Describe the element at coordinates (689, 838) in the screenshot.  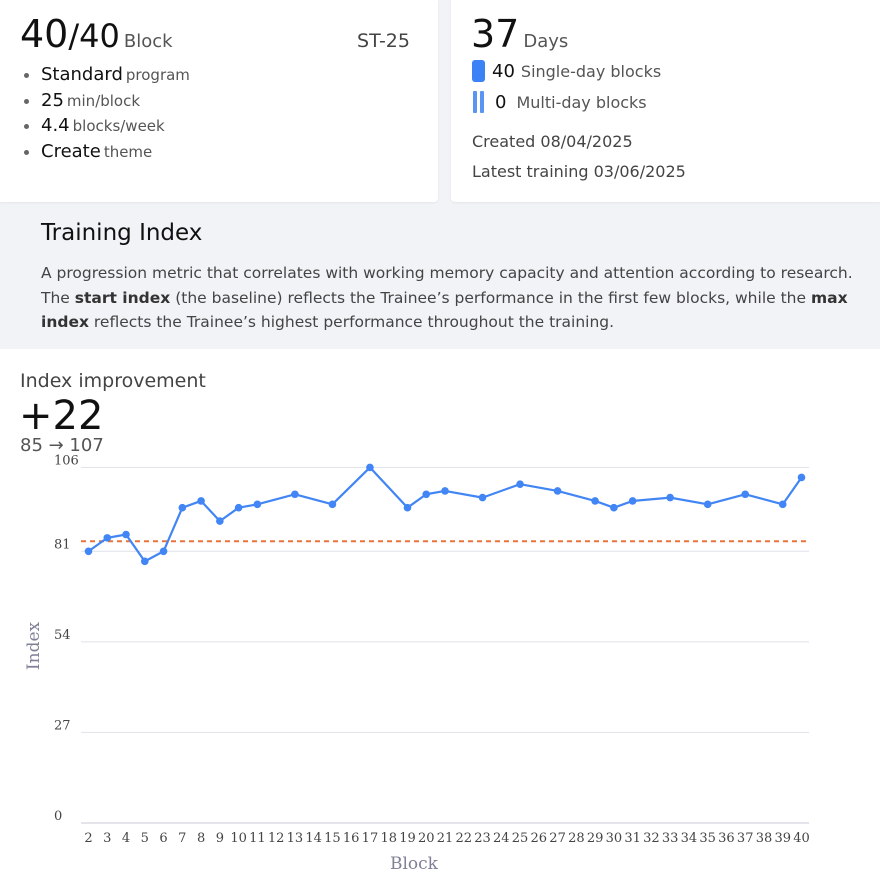
I see `x-tick-label: 34` at that location.